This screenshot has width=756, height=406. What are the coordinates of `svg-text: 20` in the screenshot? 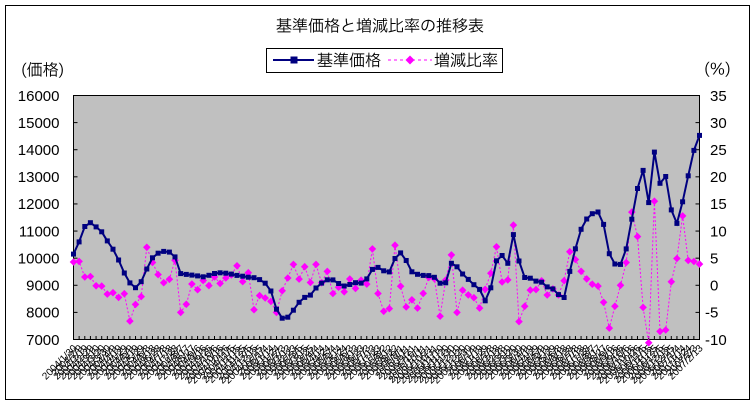 It's located at (718, 177).